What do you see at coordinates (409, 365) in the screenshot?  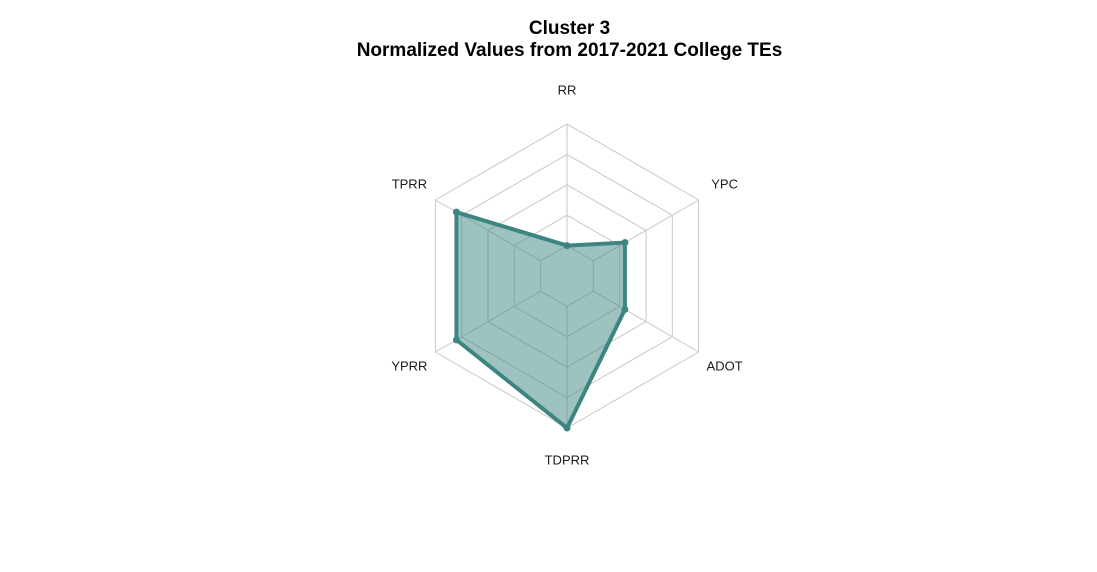 I see `axis-label-yprr: YPRR` at bounding box center [409, 365].